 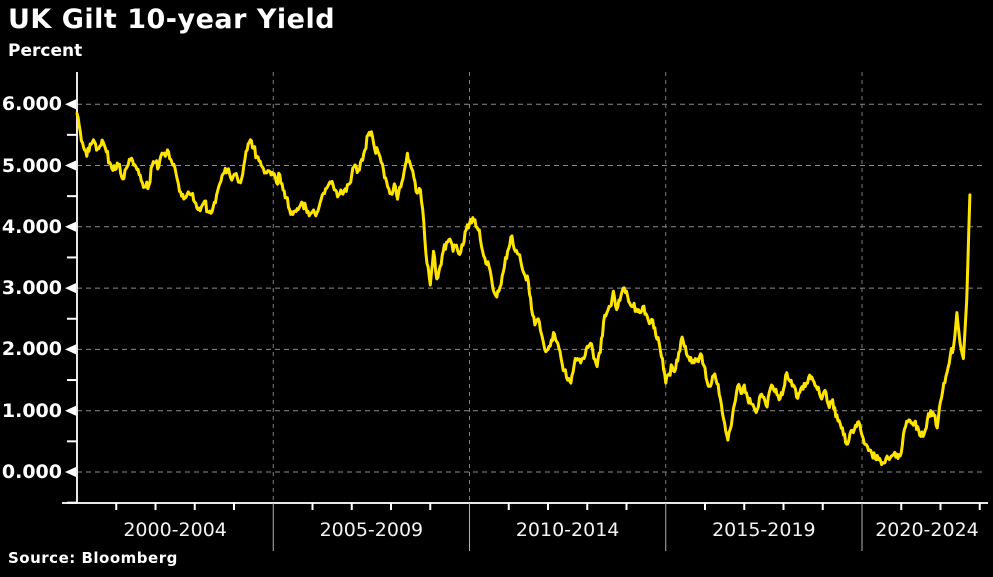 What do you see at coordinates (175, 530) in the screenshot?
I see `x-band-label: 2000-2004` at bounding box center [175, 530].